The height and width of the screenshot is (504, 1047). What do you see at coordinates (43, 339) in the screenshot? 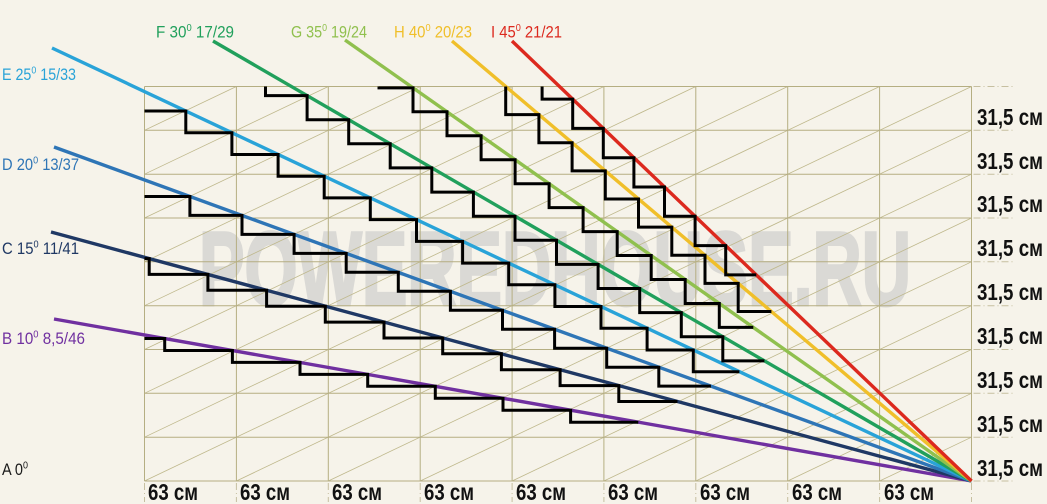
I see `svg-text: B 100 8,5/46` at bounding box center [43, 339].